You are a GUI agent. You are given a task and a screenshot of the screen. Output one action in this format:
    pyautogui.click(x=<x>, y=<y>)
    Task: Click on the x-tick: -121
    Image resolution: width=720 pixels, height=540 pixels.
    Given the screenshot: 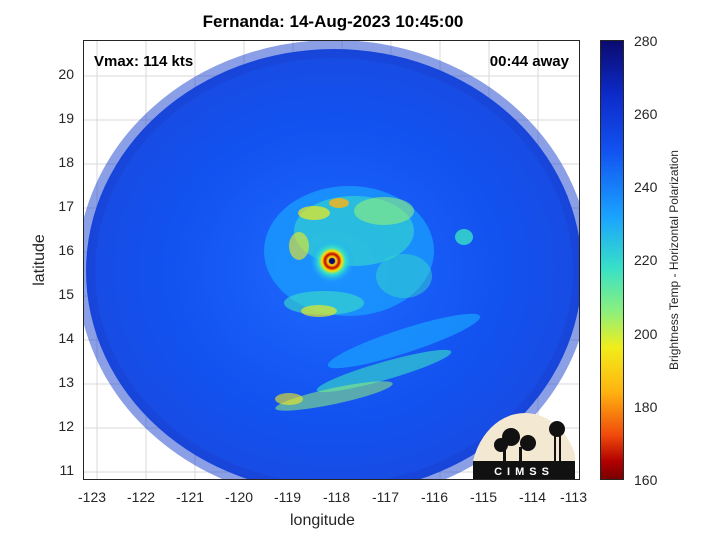 What is the action you would take?
    pyautogui.click(x=190, y=497)
    